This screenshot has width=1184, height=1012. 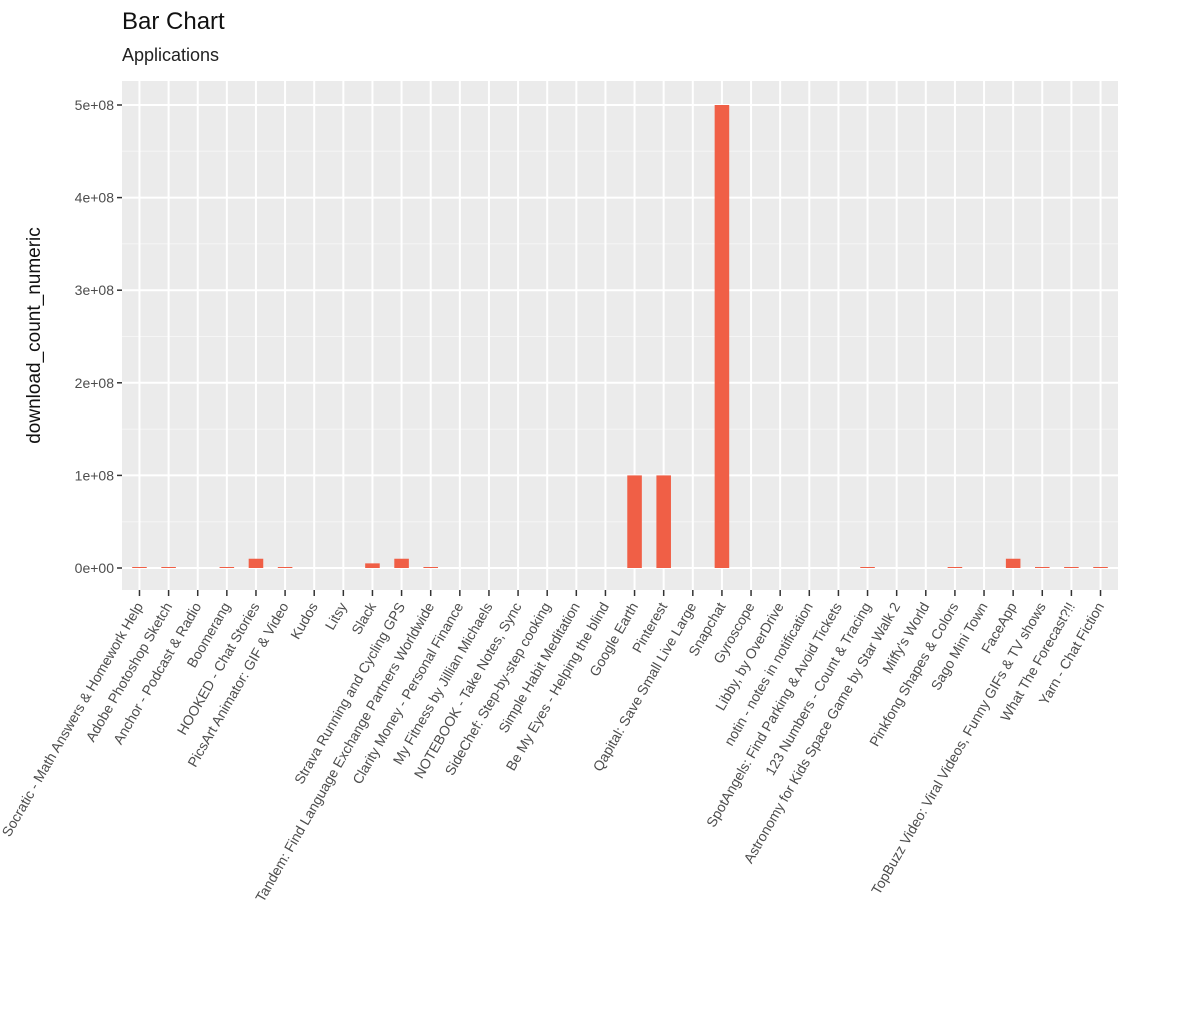 I want to click on y-axis-title: download_count_numeric, so click(x=34, y=335).